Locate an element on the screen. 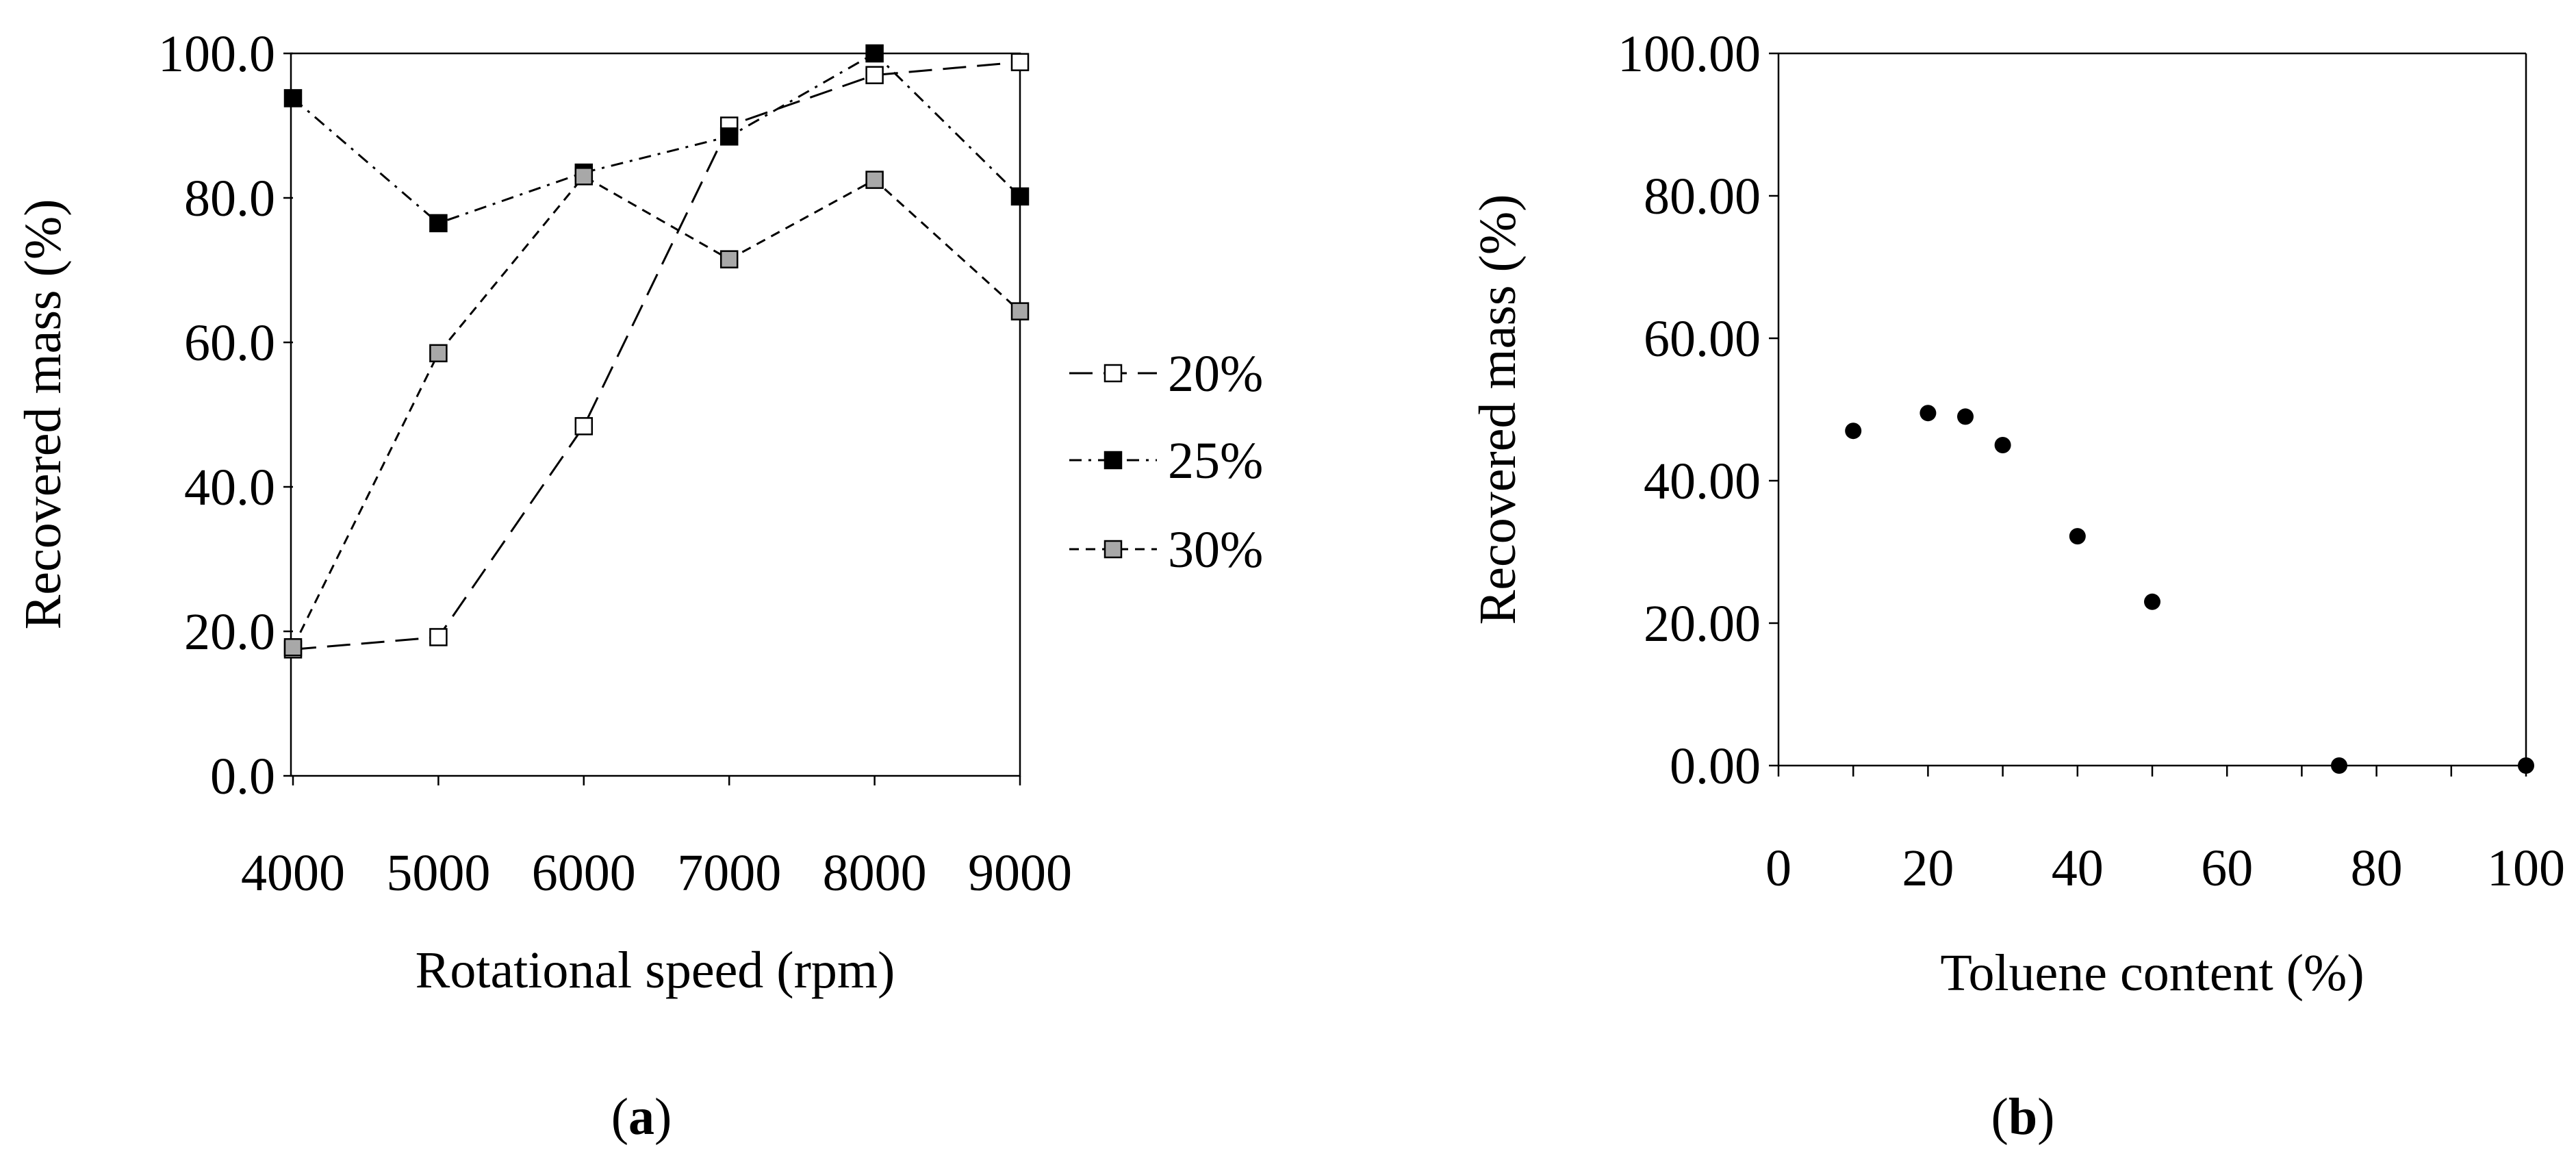 The width and height of the screenshot is (2576, 1173). chart-a-x-tick-label: 6000 is located at coordinates (584, 873).